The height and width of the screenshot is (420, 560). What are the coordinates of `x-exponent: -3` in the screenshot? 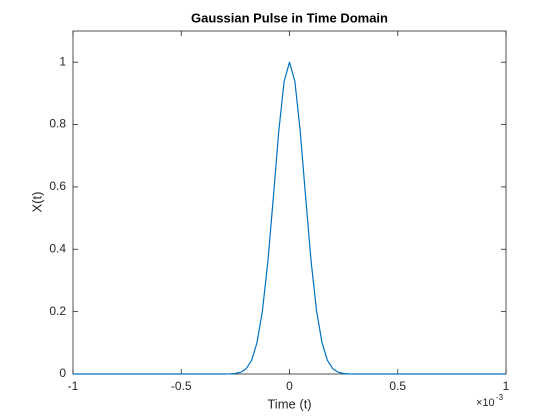 It's located at (500, 397).